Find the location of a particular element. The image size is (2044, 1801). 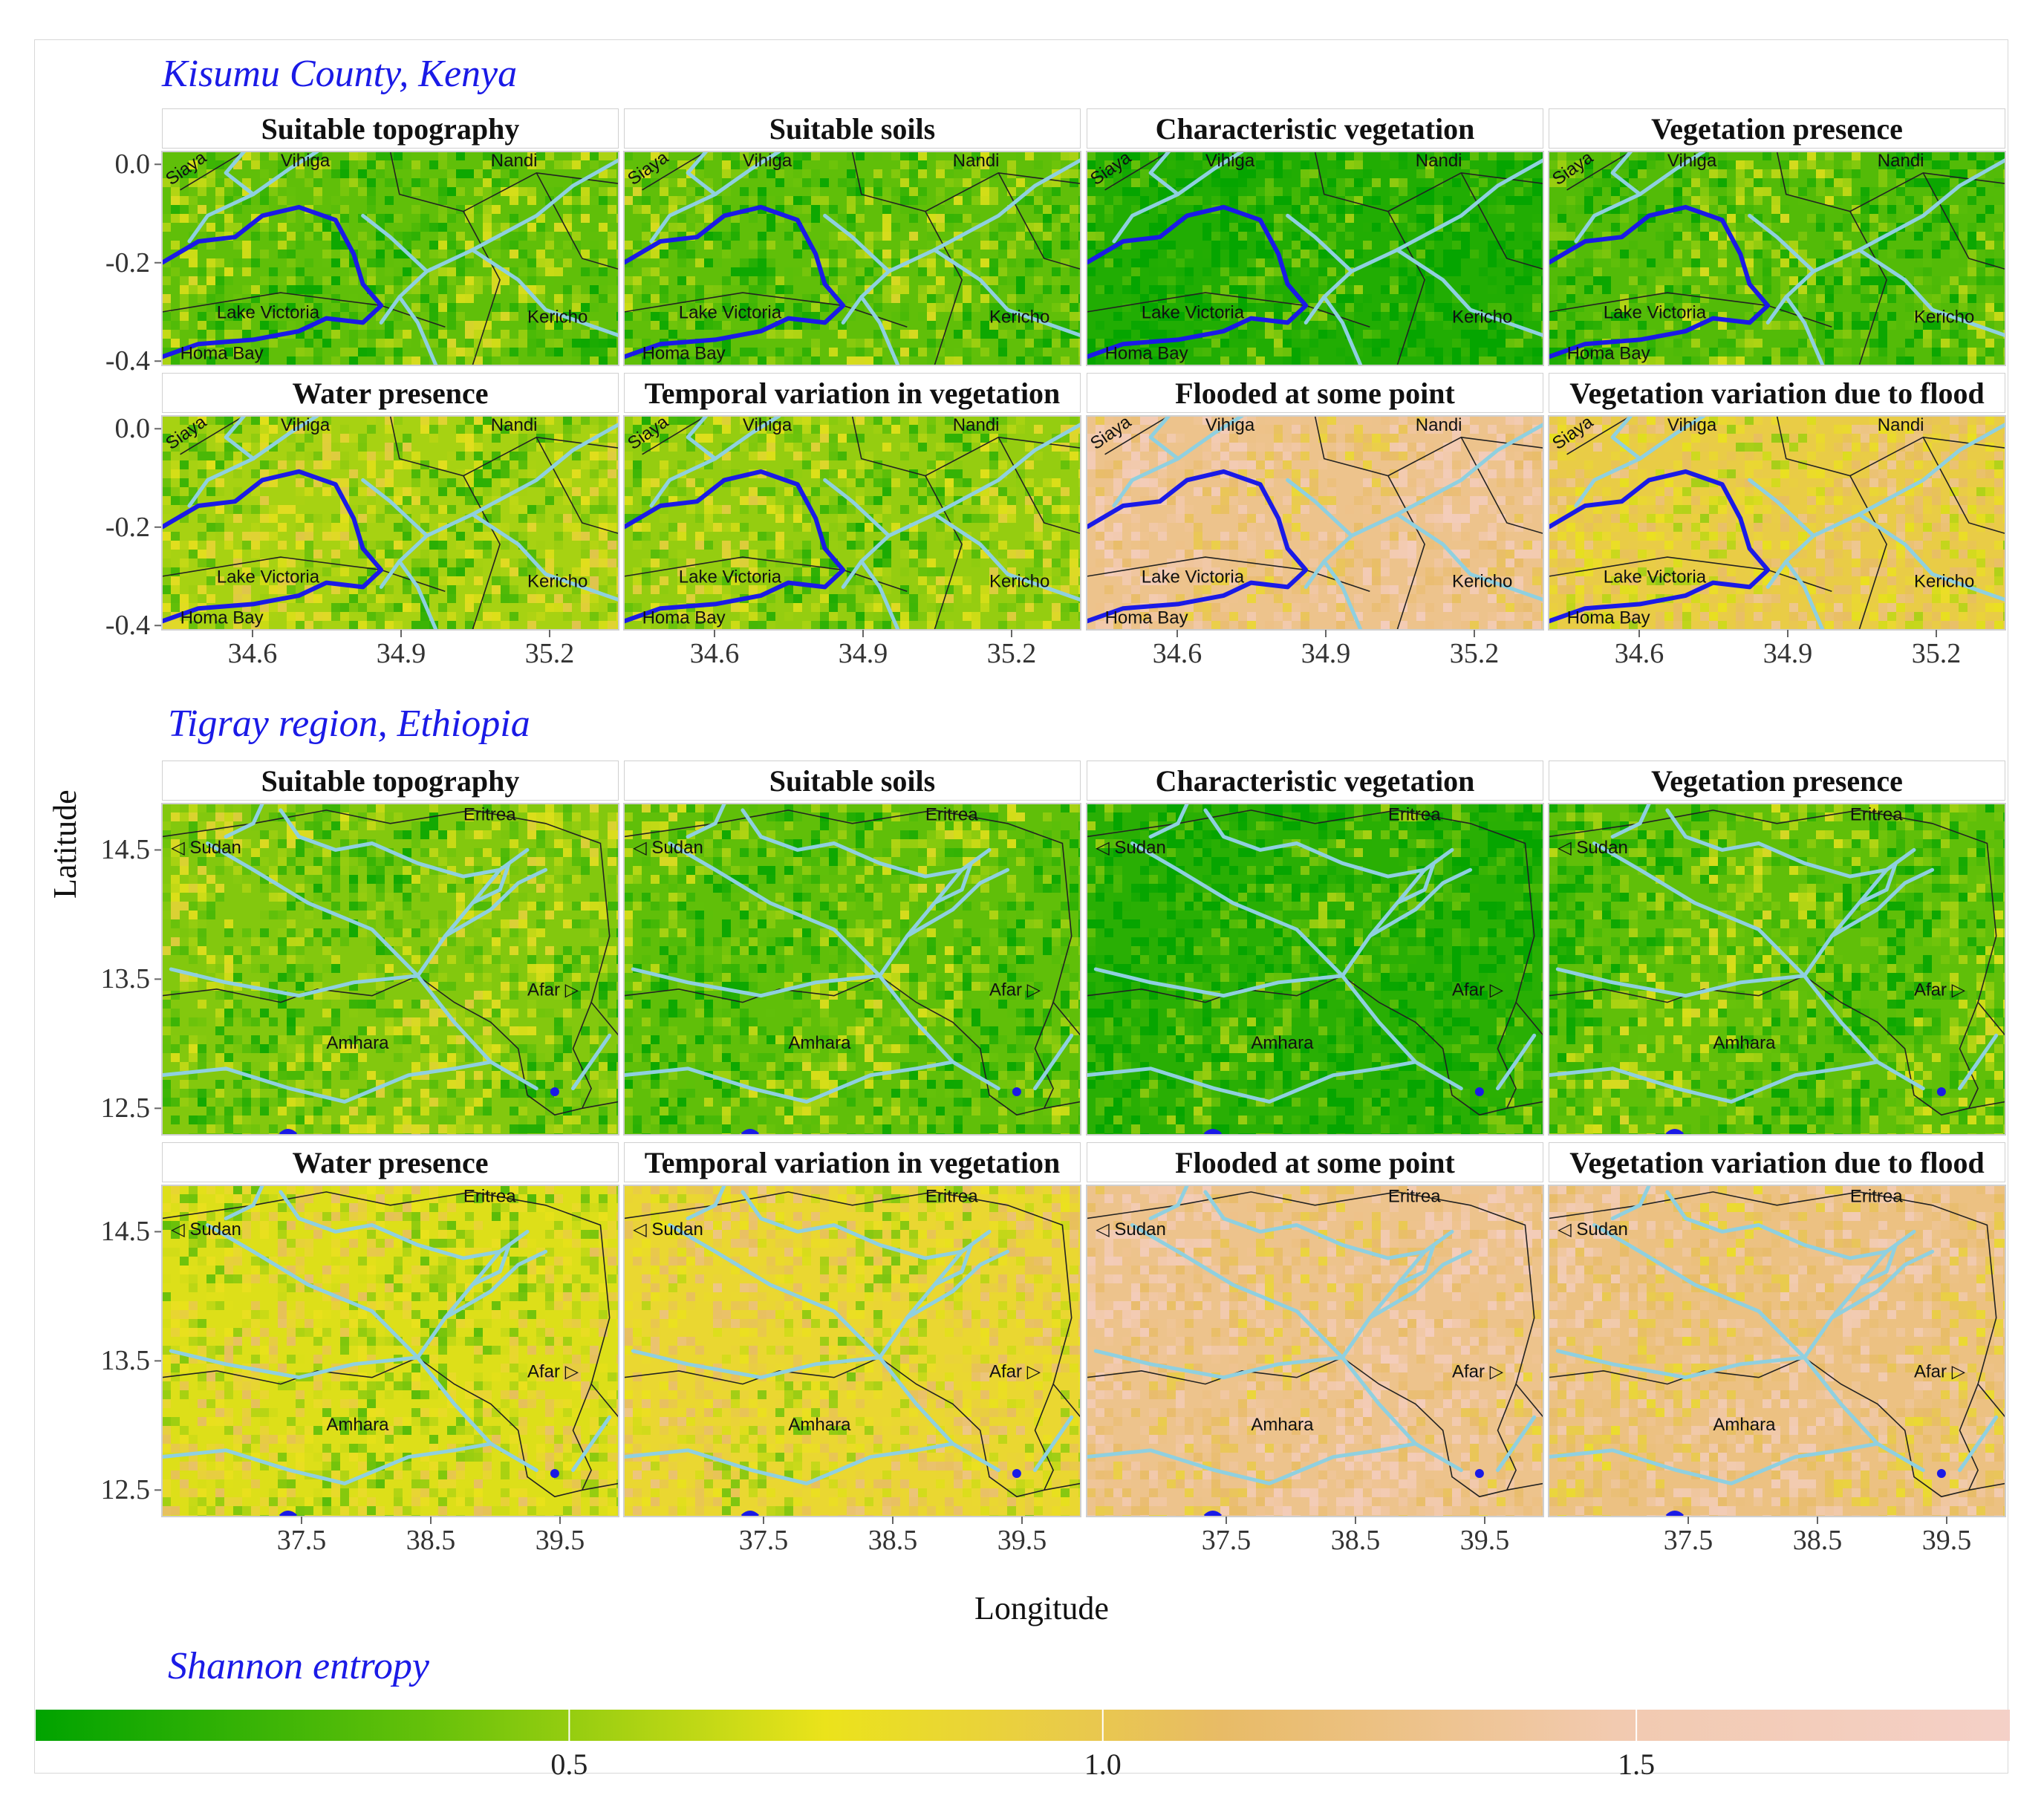

panel-title: Flooded at some point is located at coordinates (1315, 1162).